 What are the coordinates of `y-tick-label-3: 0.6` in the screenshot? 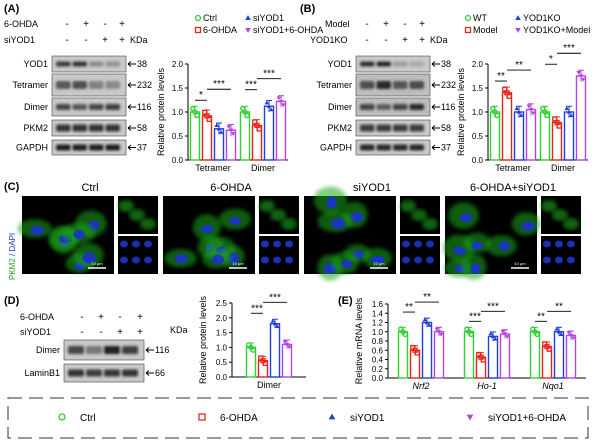 It's located at (378, 350).